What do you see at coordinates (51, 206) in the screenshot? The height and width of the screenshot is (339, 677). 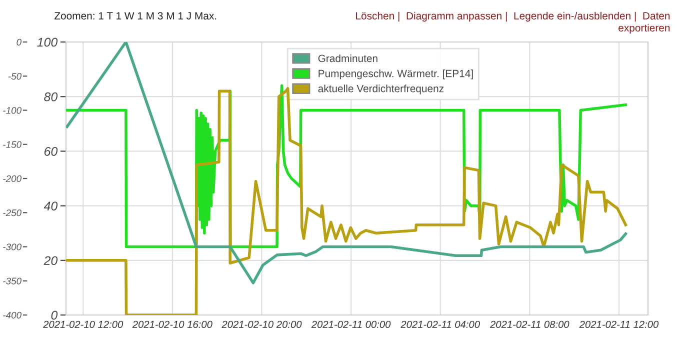 I see `y-tick-label: 40` at bounding box center [51, 206].